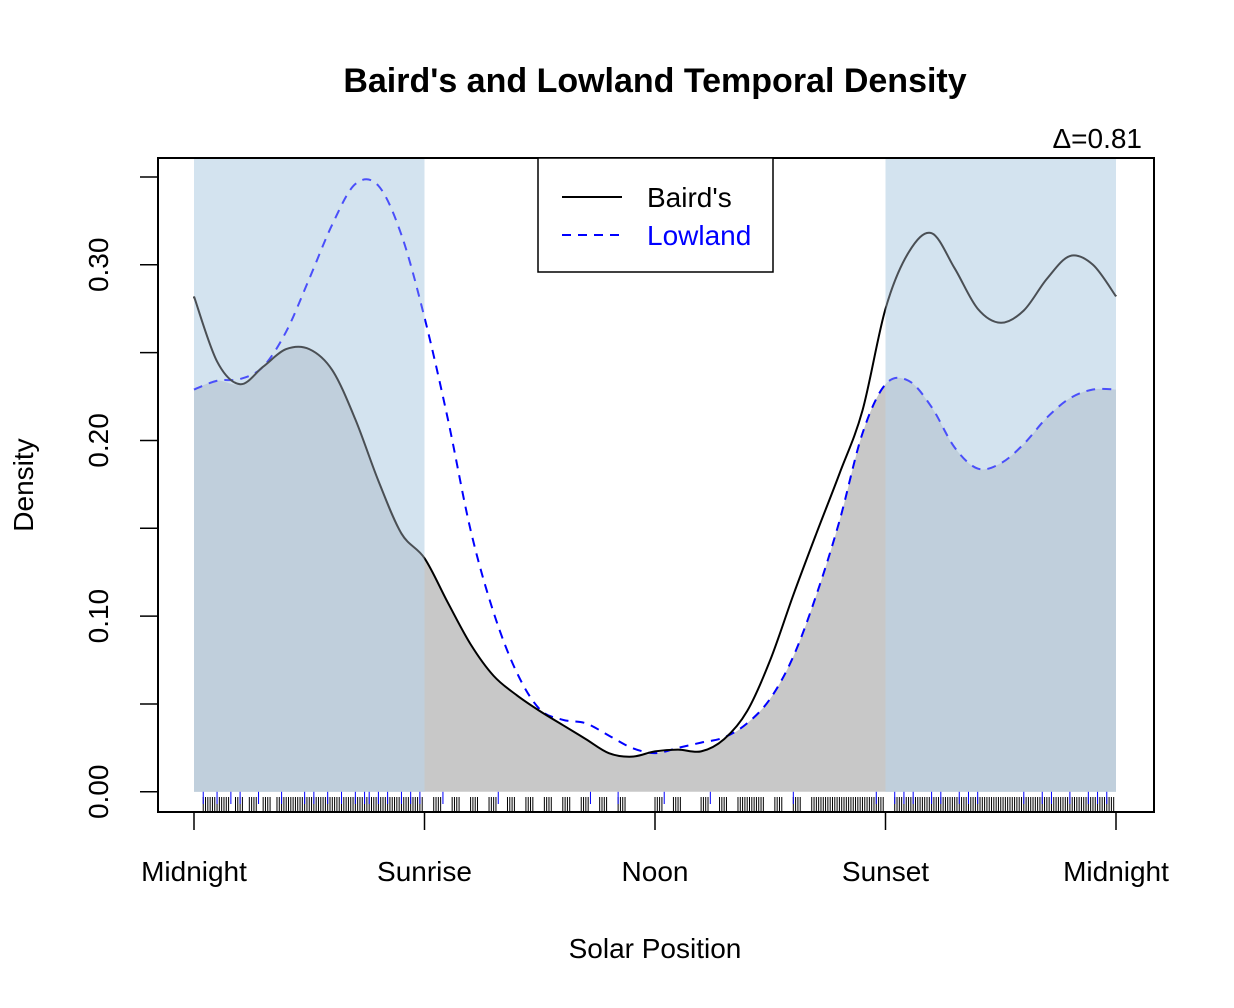 This screenshot has width=1234, height=1008. I want to click on x-tick-label: Sunrise, so click(424, 871).